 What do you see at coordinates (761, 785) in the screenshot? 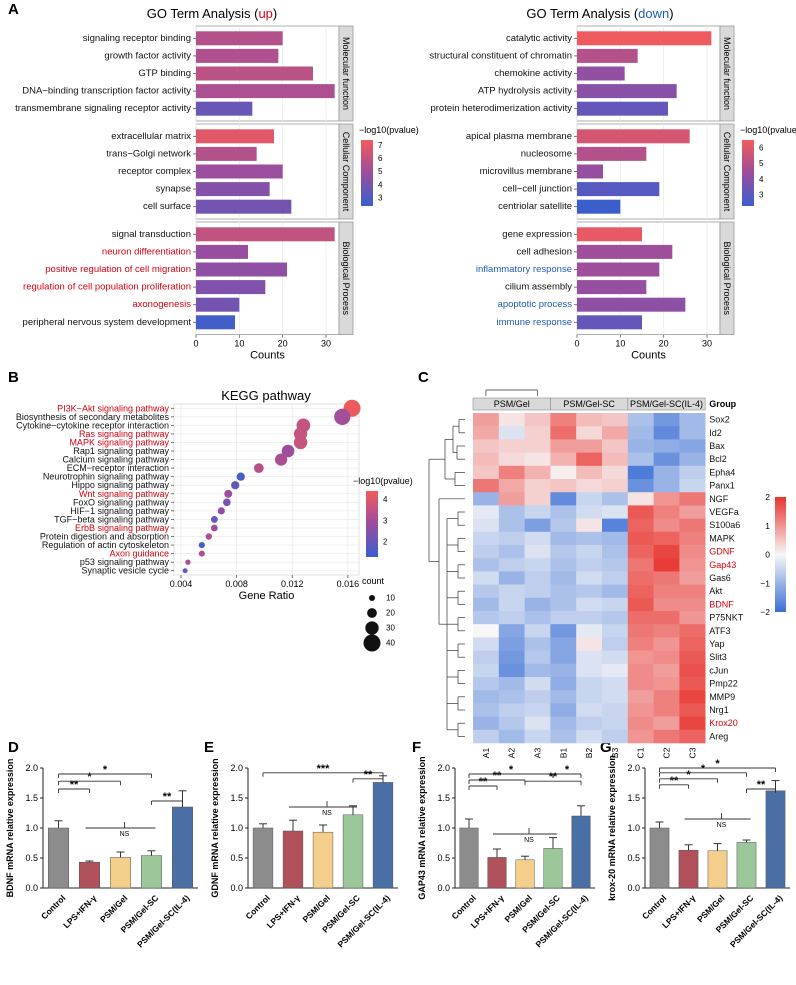
I see `significance-label: **` at bounding box center [761, 785].